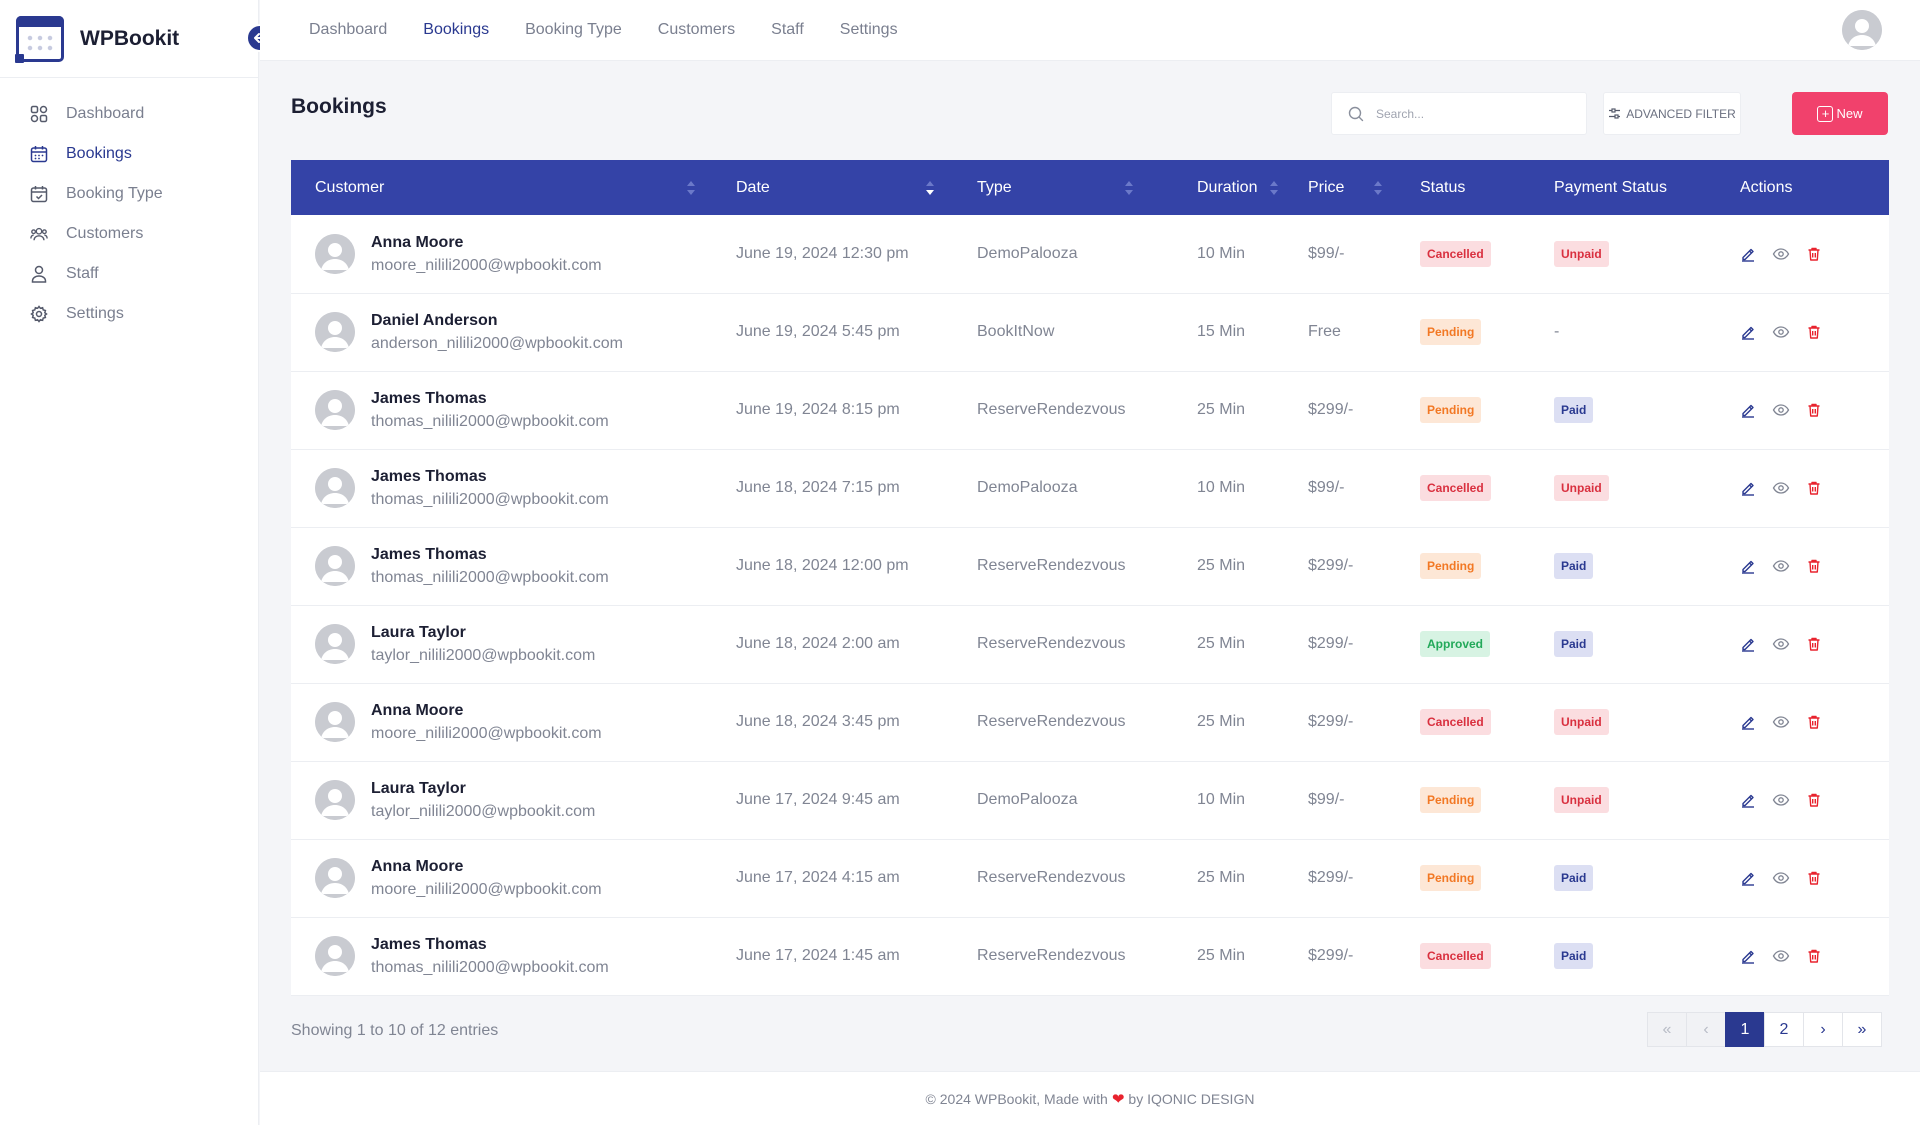 This screenshot has height=1125, width=1920. What do you see at coordinates (456, 29) in the screenshot?
I see `topnav-bookings: Bookings` at bounding box center [456, 29].